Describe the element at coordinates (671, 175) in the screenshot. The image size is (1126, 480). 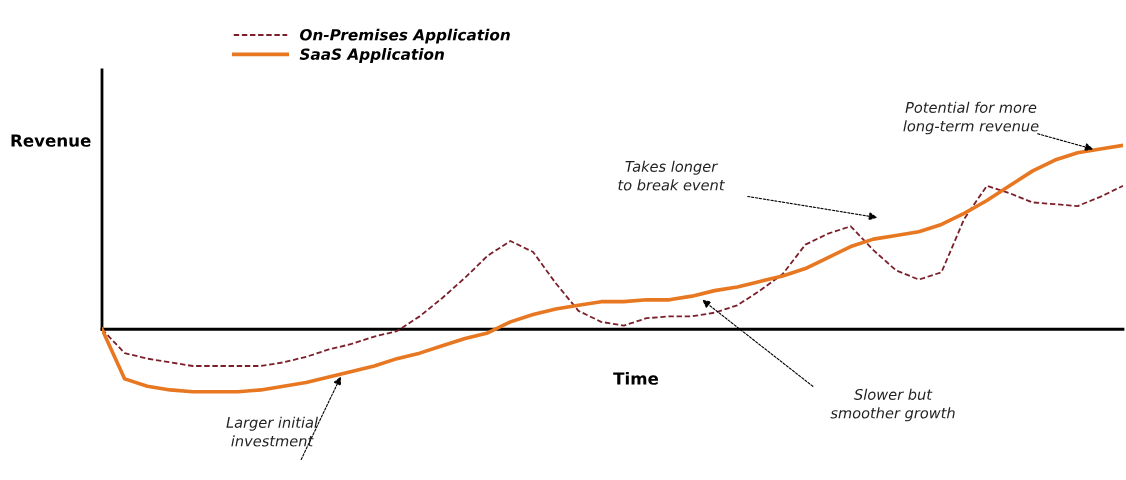
I see `annotation: Takes longer to break event` at that location.